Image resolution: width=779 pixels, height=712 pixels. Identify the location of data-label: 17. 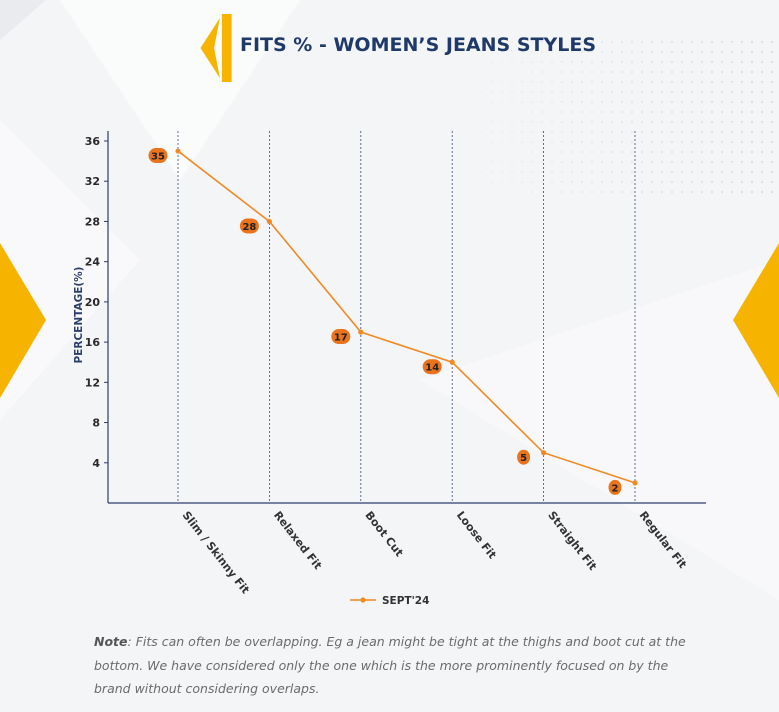
(341, 338).